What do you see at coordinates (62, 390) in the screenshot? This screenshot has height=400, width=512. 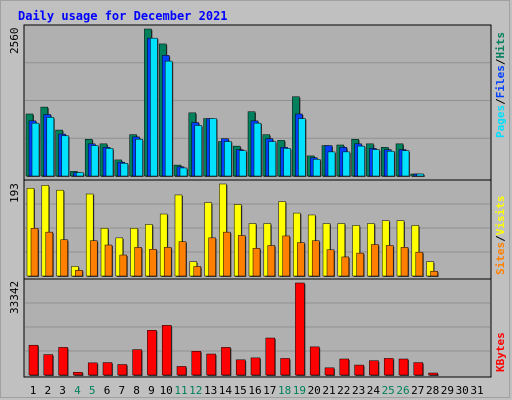 I see `x-label-day-3: 3` at bounding box center [62, 390].